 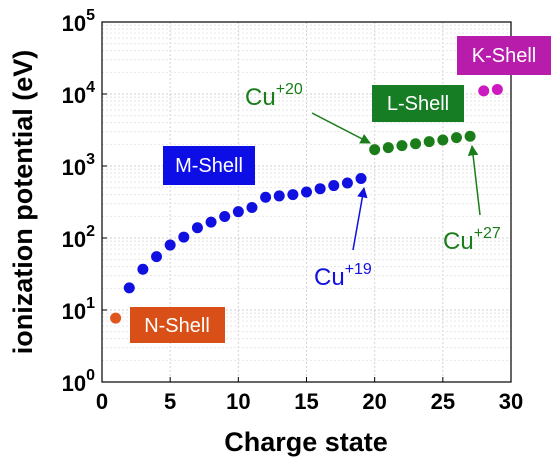 I want to click on x-axis-label: Charge state, so click(x=306, y=442).